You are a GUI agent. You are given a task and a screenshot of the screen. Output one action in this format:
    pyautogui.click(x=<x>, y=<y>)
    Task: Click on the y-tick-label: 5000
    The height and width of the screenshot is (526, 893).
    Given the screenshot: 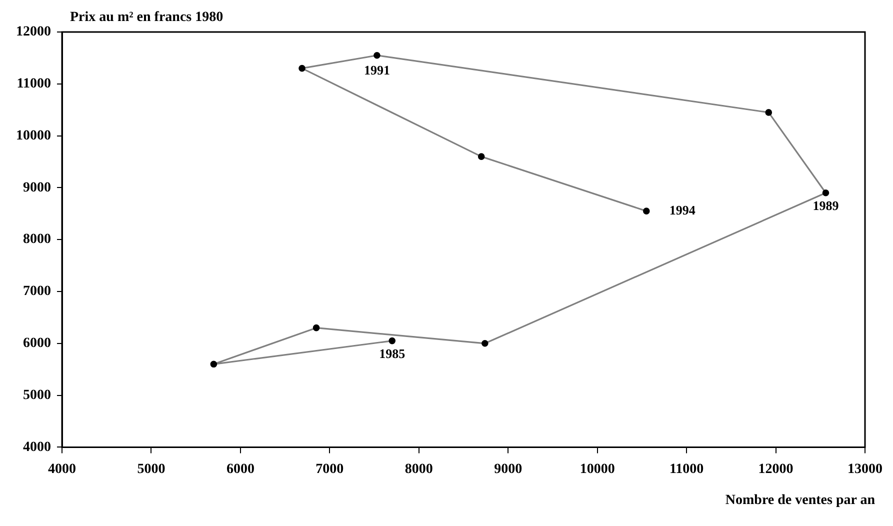 What is the action you would take?
    pyautogui.click(x=37, y=395)
    